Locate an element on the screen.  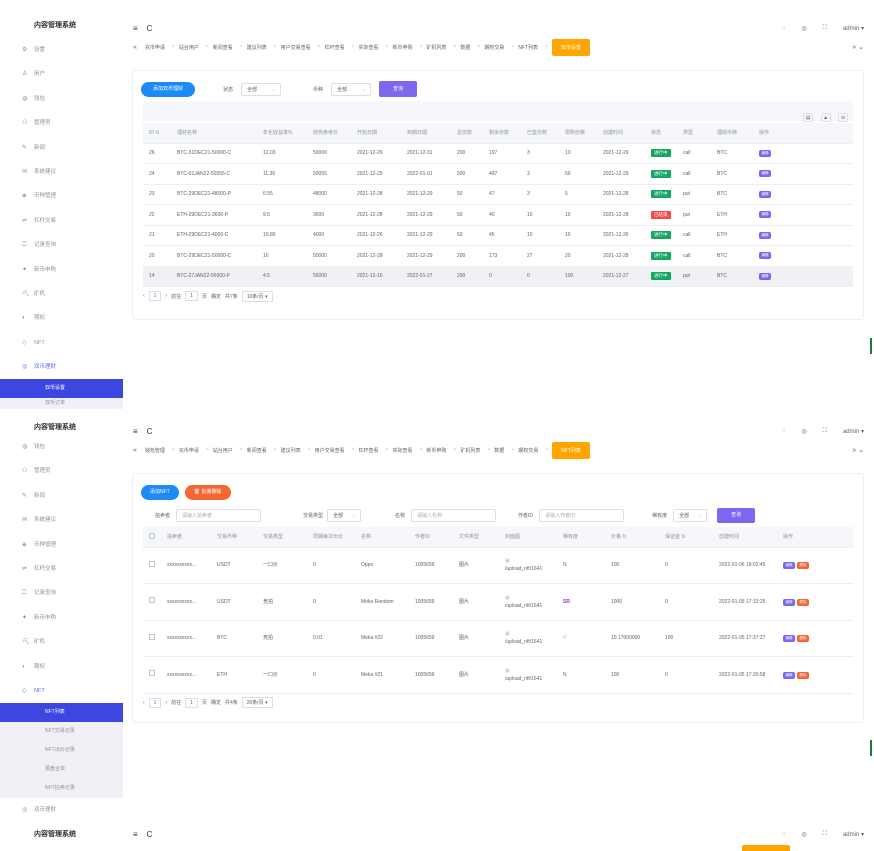
user-menu-2: admin ▾ is located at coordinates (853, 431).